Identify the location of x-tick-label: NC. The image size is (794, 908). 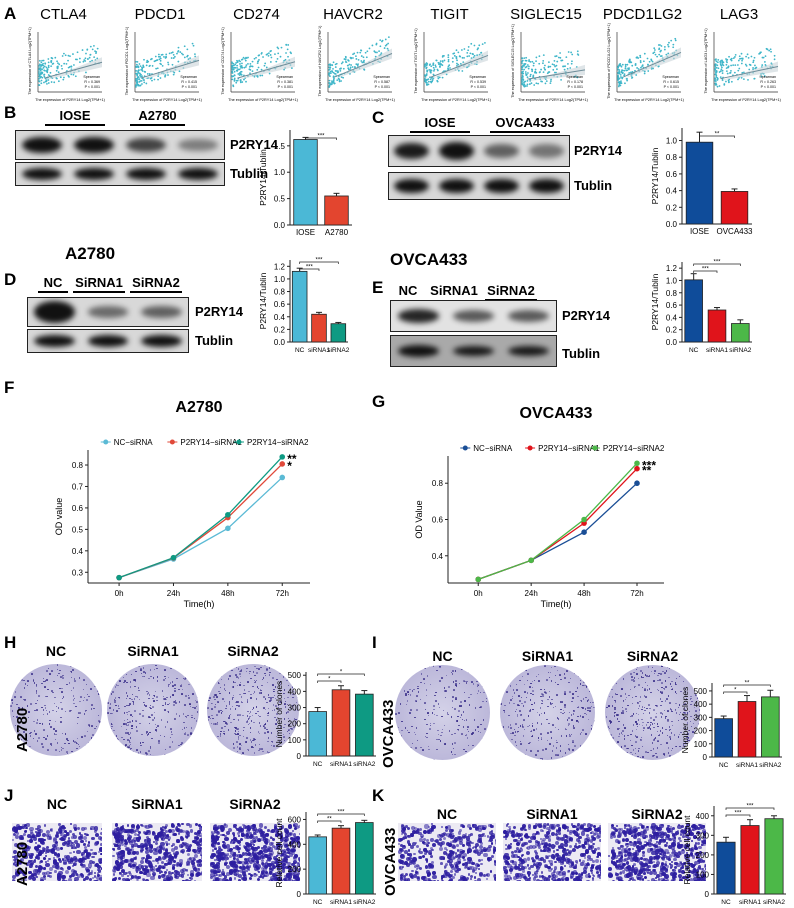
(300, 350).